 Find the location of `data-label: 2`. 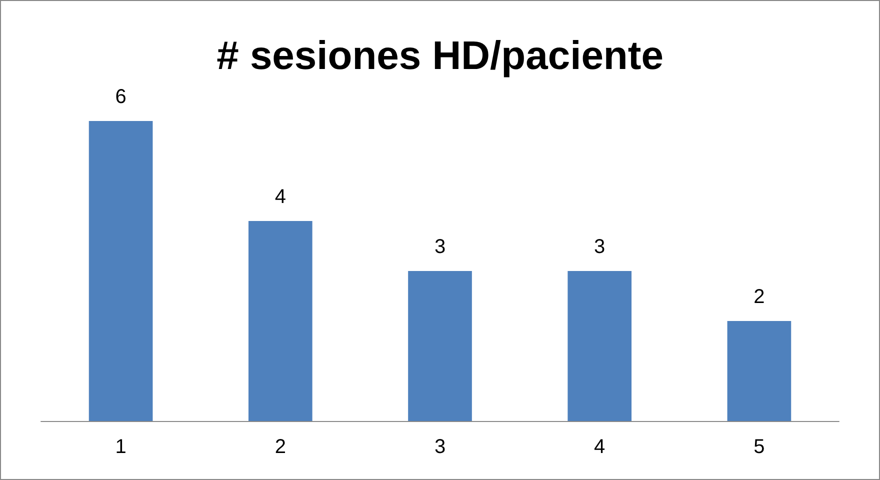

data-label: 2 is located at coordinates (759, 297).